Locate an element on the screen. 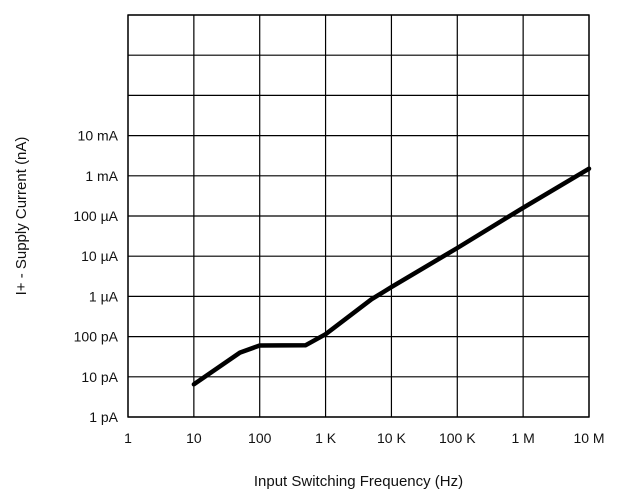  x-axis-label: Input Switching Frequency (Hz) is located at coordinates (358, 481).